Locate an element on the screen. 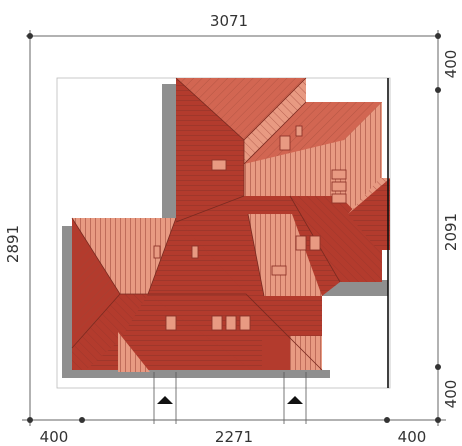  dimension-right-upper: 400 is located at coordinates (451, 64).